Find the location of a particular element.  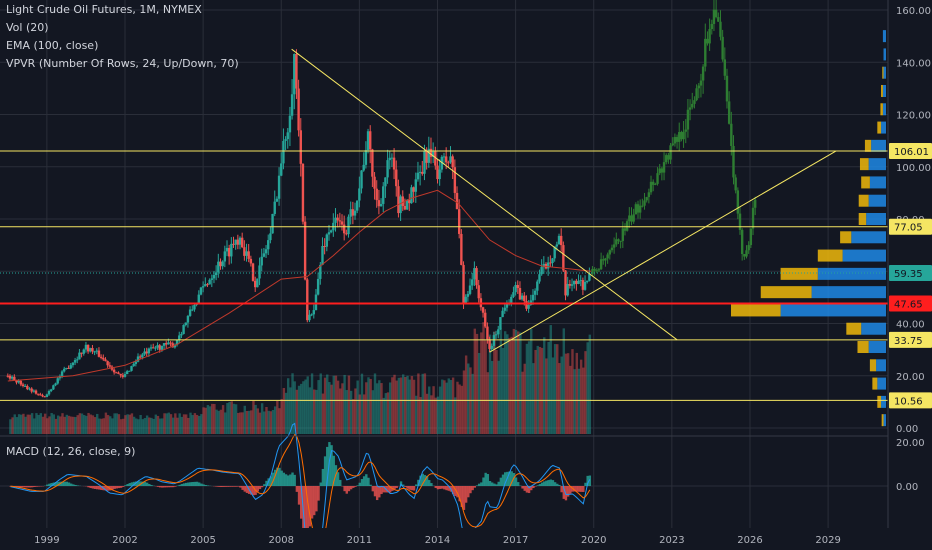

indicator-vpvr: VPVR (Number Of Rows, 24, Up/Down, 70) is located at coordinates (122, 63).